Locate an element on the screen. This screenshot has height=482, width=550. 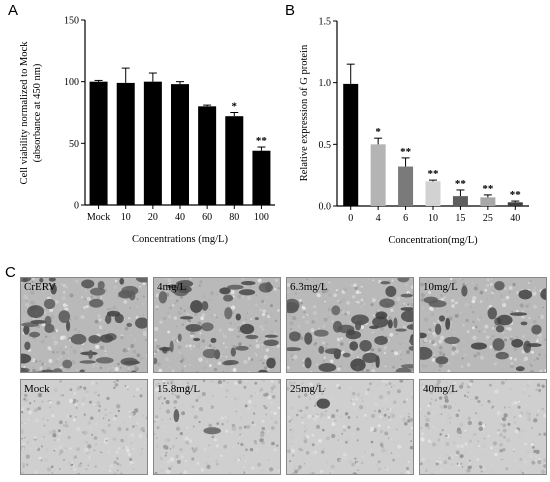
micrograph-label: 10mg/L is located at coordinates (440, 287).